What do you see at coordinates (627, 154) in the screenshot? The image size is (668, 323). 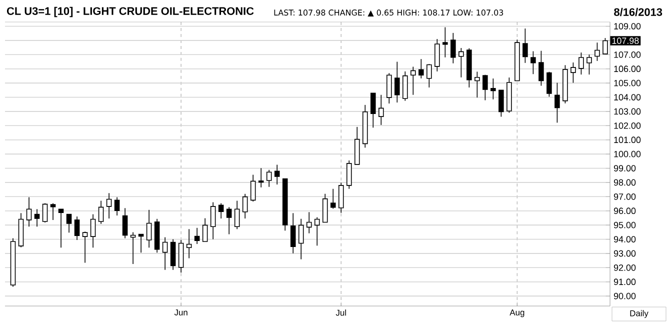 I see `y-tick-label: 100.00` at bounding box center [627, 154].